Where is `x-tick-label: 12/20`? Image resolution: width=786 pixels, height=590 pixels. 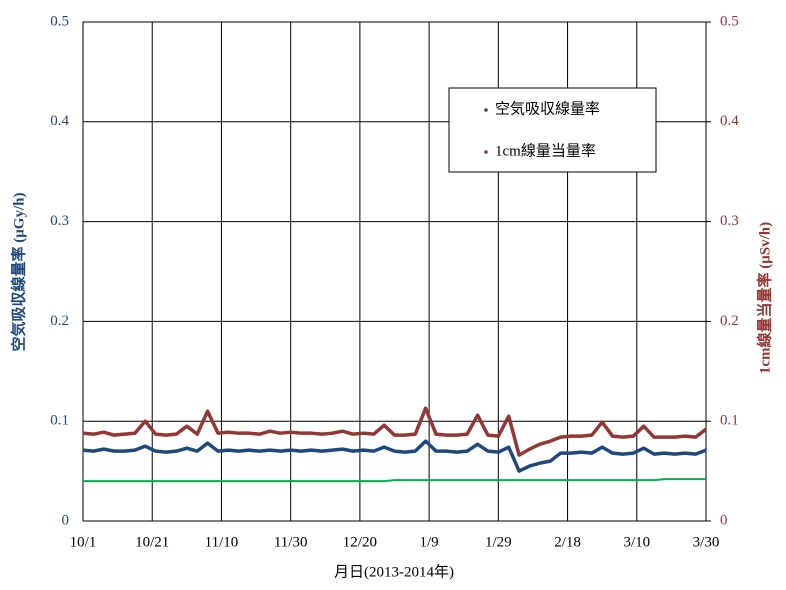 x-tick-label: 12/20 is located at coordinates (360, 542).